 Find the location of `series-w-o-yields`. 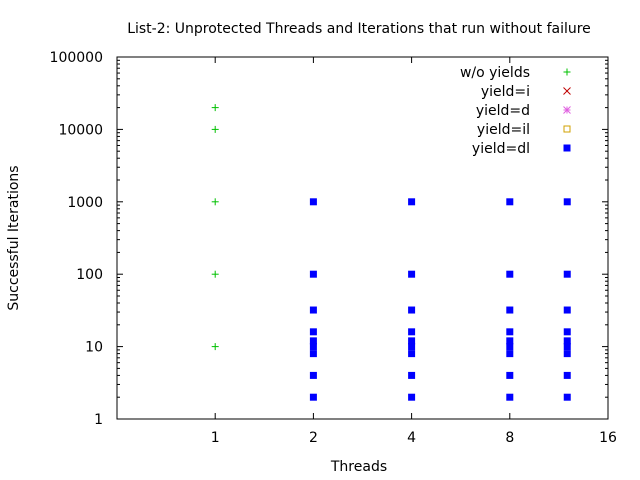

series-w-o-yields is located at coordinates (215, 227).